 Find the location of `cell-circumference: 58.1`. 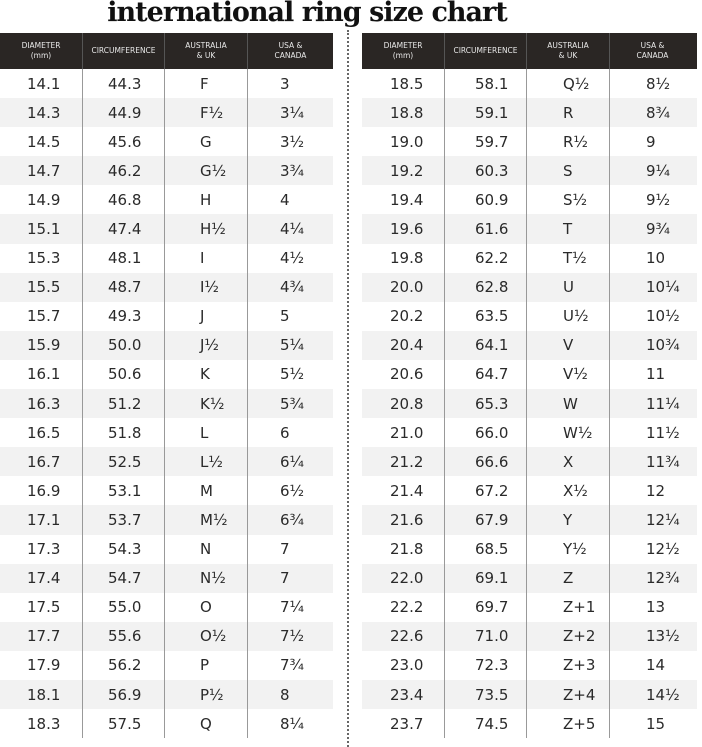

cell-circumference: 58.1 is located at coordinates (486, 84).